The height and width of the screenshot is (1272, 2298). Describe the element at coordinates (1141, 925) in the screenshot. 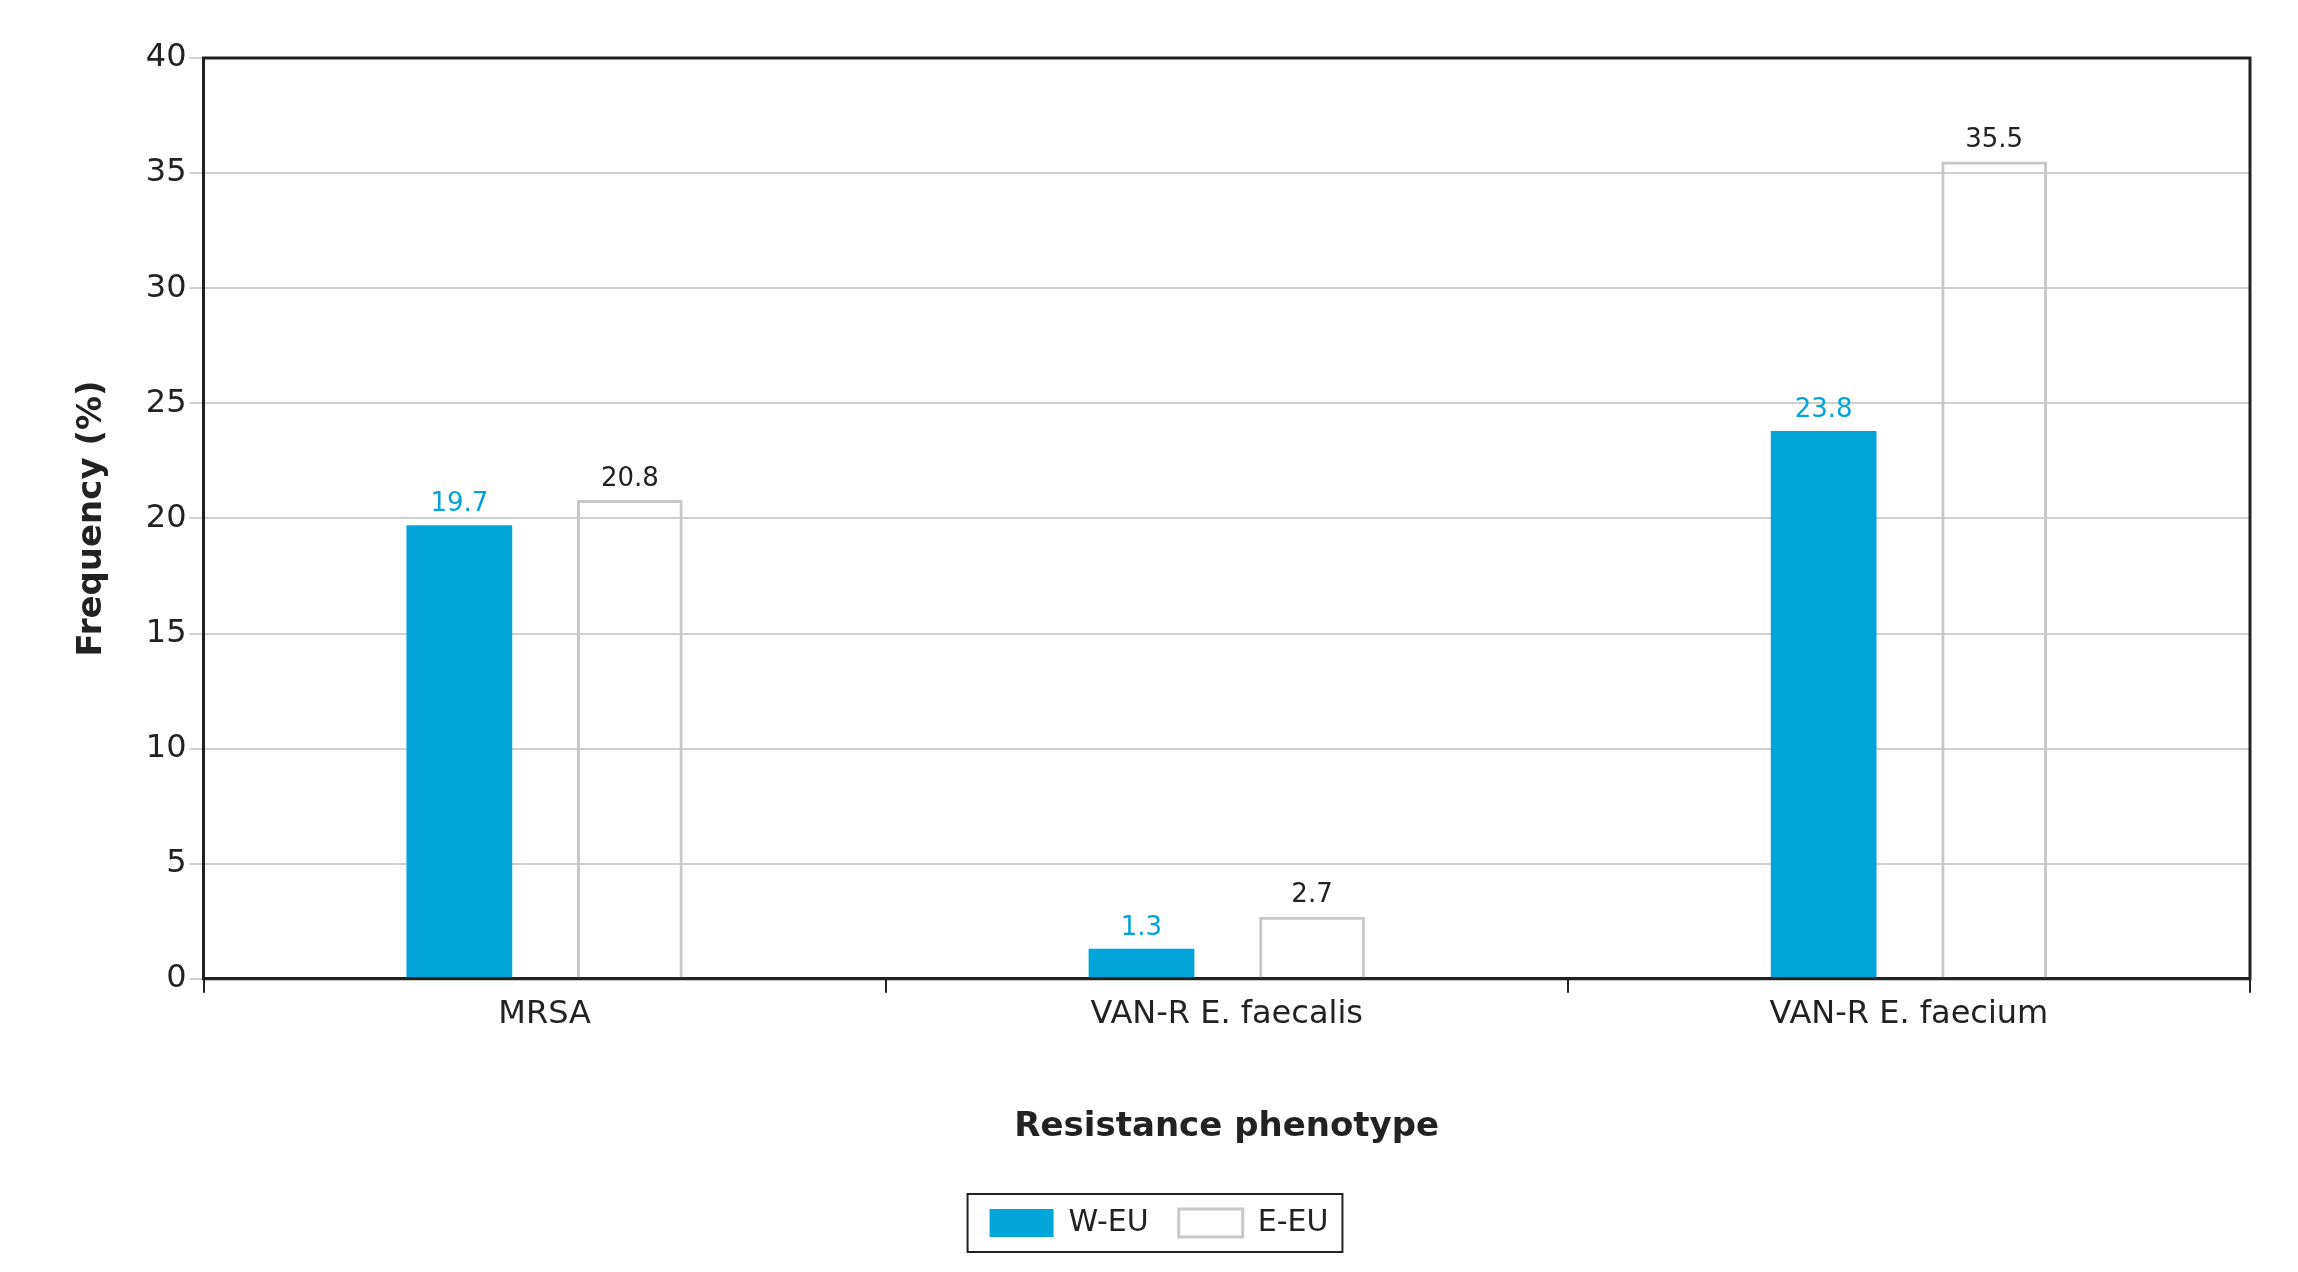

I see `data-label: 1.3` at that location.